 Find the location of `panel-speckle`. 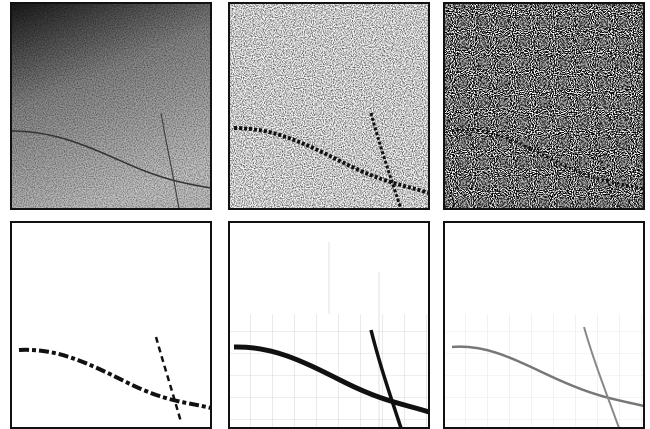

panel-speckle is located at coordinates (329, 106).